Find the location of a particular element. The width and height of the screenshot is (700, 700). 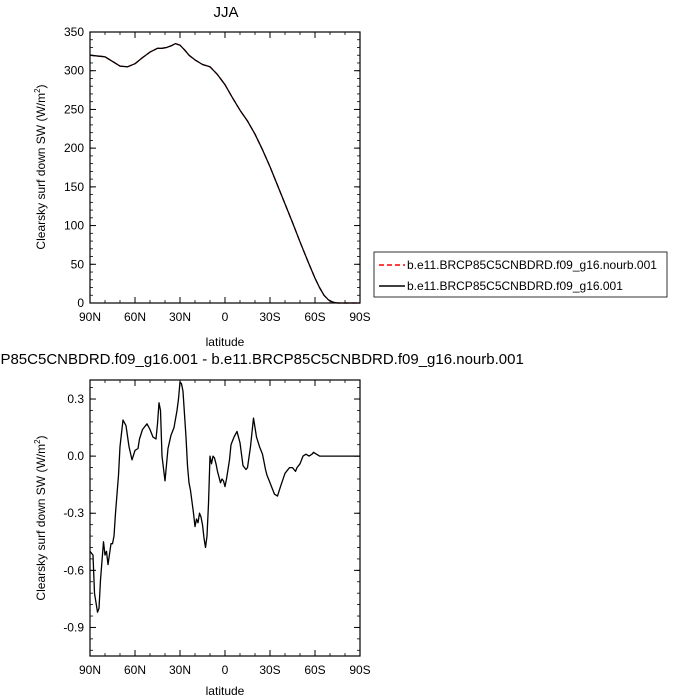

legend-box is located at coordinates (520, 274).